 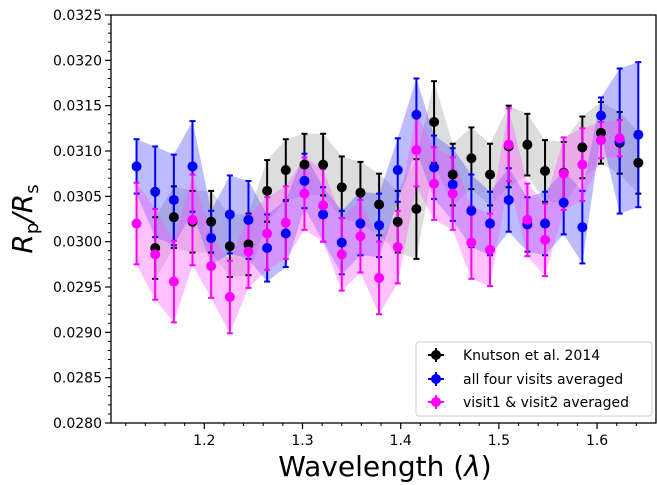 What do you see at coordinates (436, 355) in the screenshot?
I see `legend-marker-knutson` at bounding box center [436, 355].